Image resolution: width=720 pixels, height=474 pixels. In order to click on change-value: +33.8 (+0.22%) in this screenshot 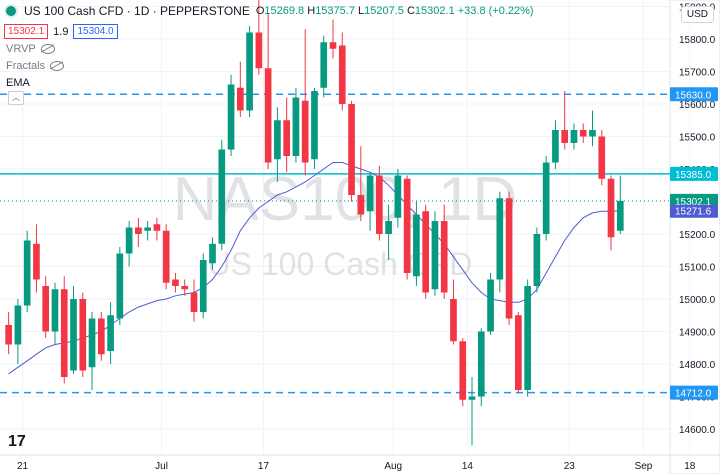, I will do `click(495, 11)`.